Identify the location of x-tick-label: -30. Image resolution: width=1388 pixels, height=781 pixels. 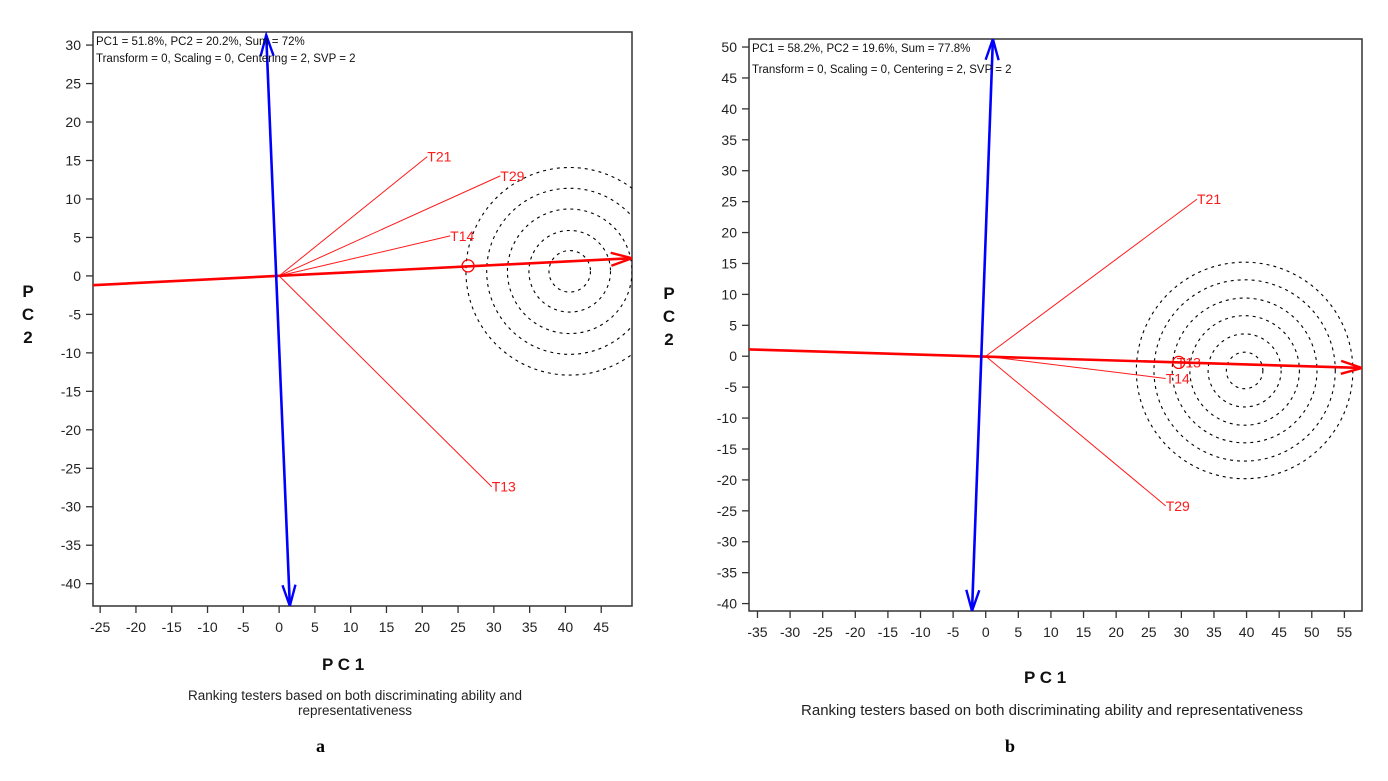
(790, 632).